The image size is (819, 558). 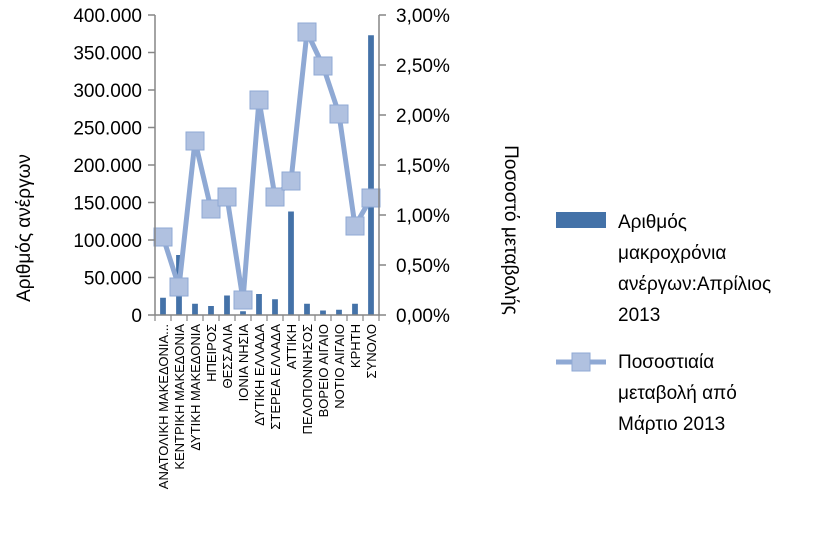 I want to click on legend-text-line: 2013, so click(x=639, y=315).